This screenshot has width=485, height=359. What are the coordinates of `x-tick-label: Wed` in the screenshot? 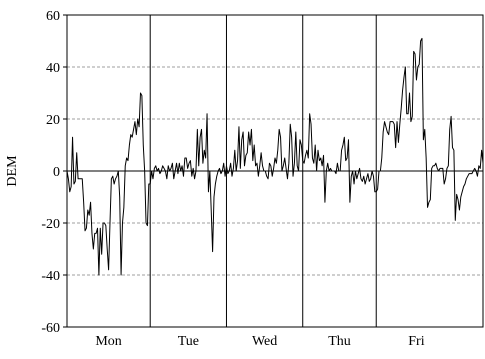 It's located at (264, 341).